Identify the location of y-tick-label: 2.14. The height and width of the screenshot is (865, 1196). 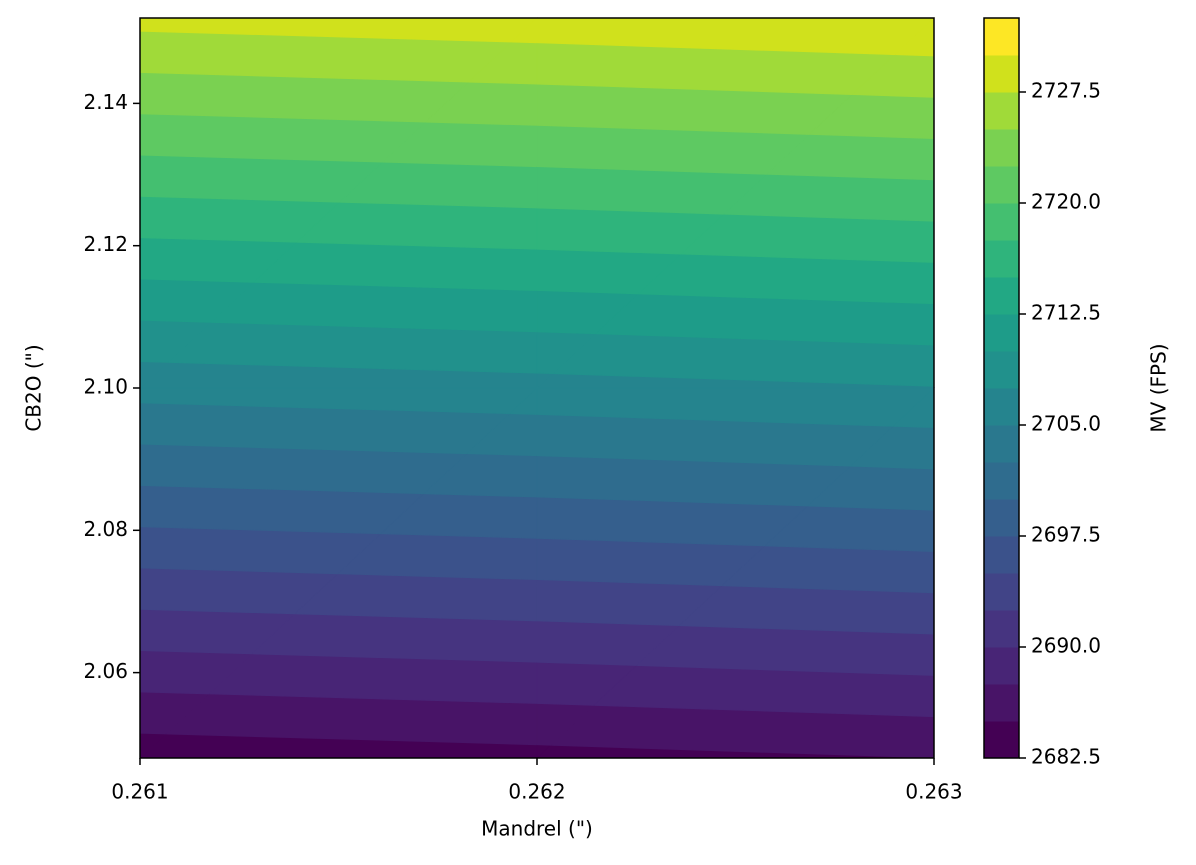
(105, 102).